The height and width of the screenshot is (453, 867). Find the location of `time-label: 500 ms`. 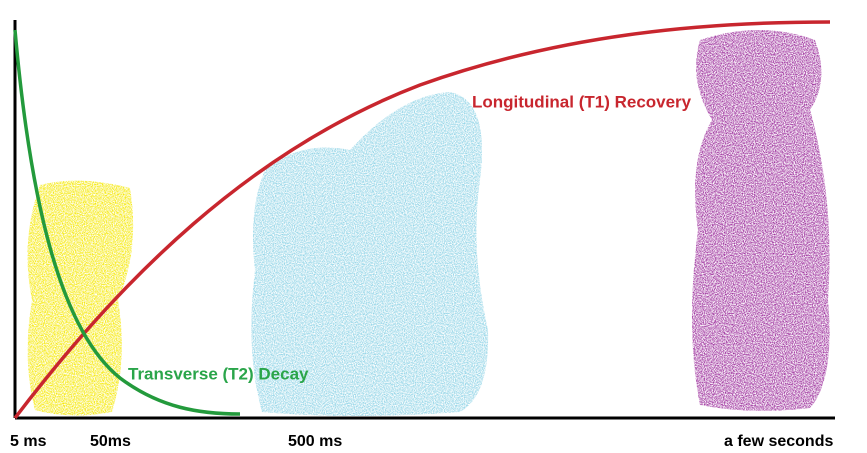

time-label: 500 ms is located at coordinates (315, 441).